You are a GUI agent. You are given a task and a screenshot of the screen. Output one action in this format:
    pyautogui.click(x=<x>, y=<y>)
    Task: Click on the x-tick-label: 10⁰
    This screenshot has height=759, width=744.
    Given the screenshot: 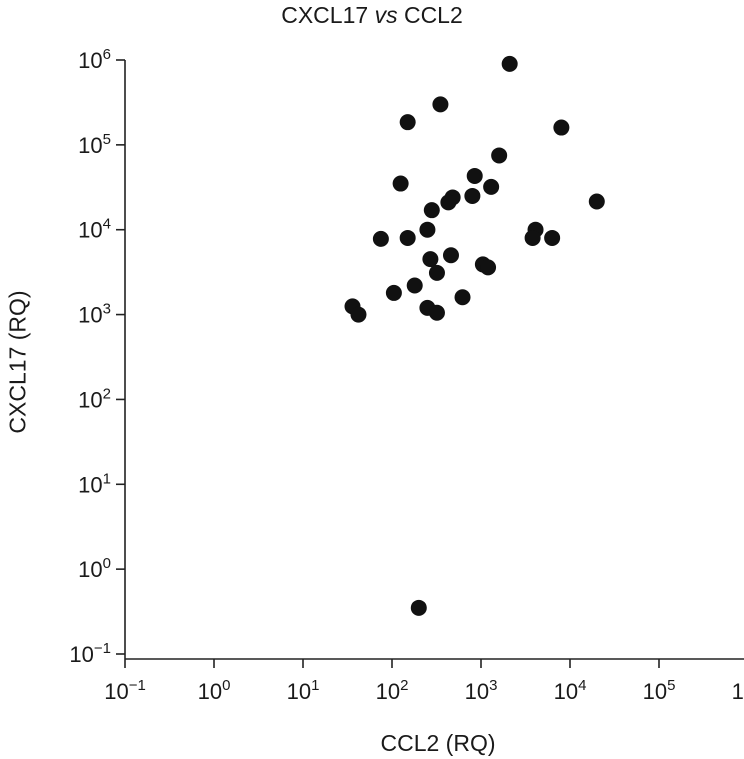 What is the action you would take?
    pyautogui.click(x=214, y=690)
    